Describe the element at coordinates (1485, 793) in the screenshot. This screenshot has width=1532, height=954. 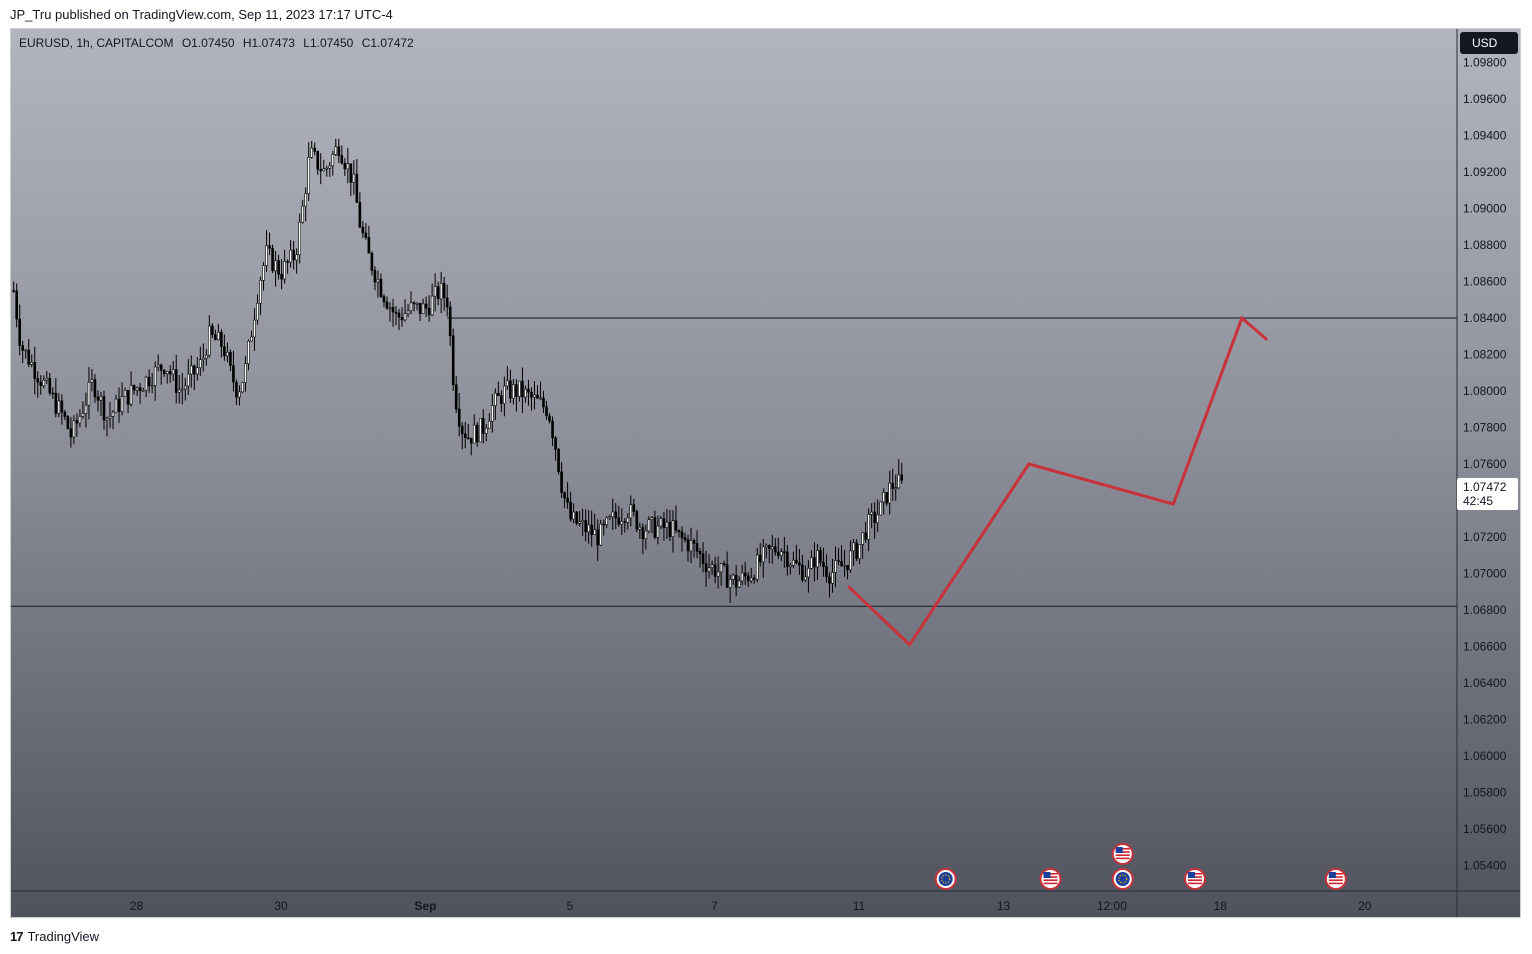
I see `y-tick-label: 1.05800` at that location.